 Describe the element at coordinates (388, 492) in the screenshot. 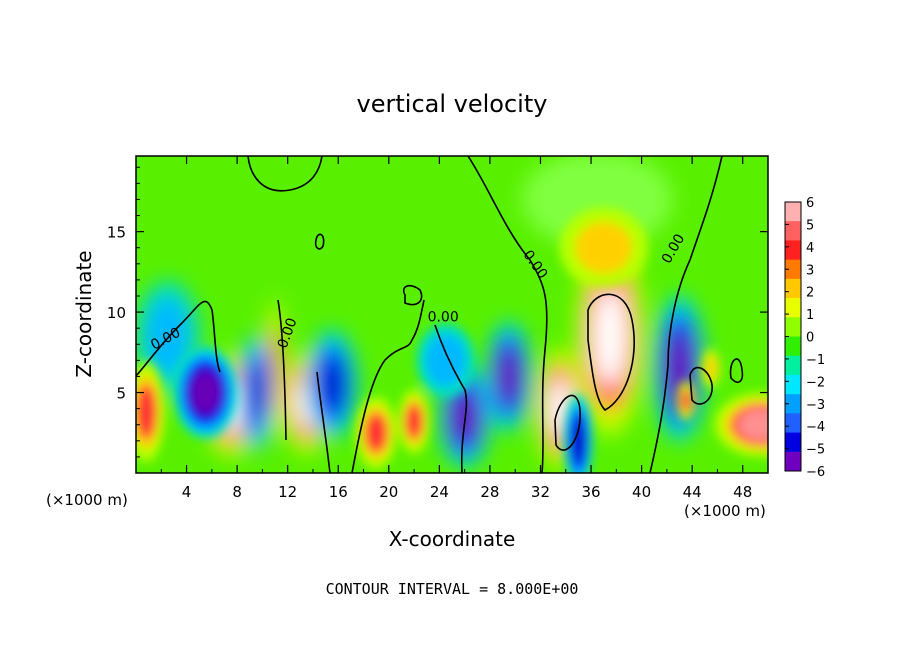

I see `x-tick-label: 20` at that location.